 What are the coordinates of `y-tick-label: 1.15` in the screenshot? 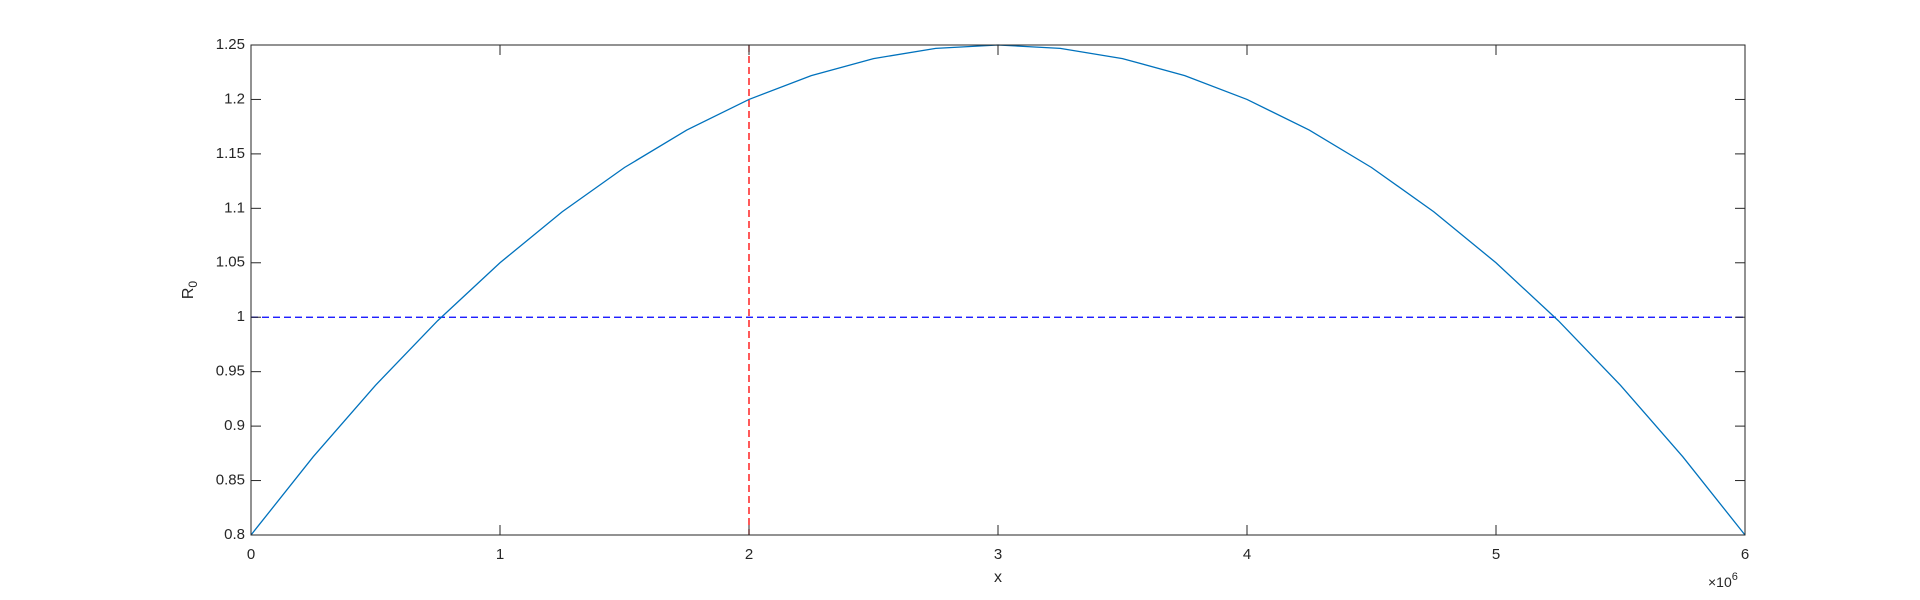 It's located at (230, 153).